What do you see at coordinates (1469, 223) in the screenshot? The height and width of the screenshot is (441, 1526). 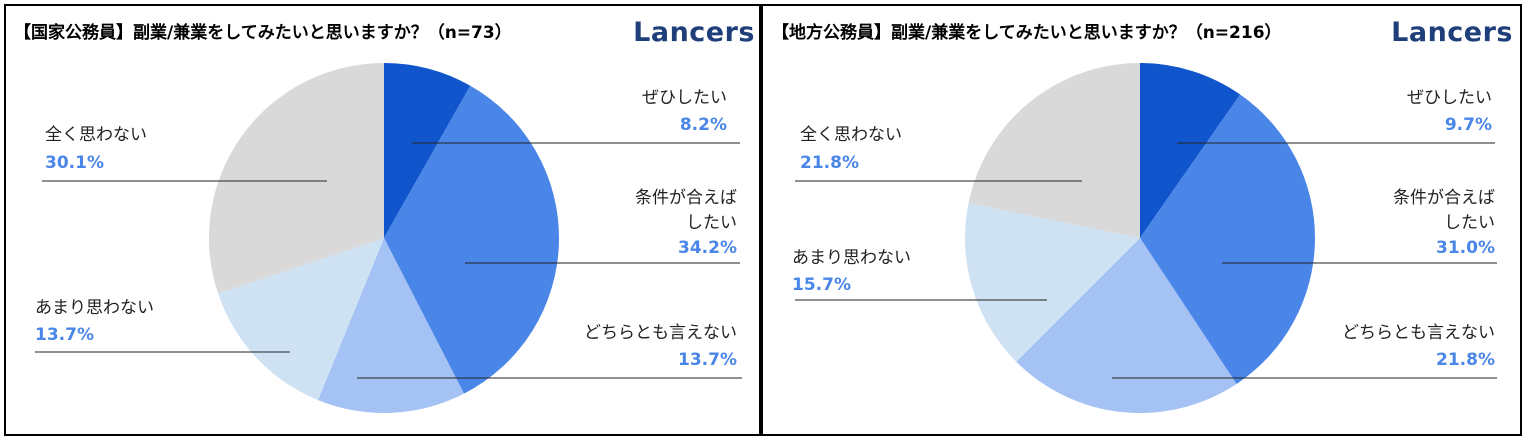 I see `label-cat1b-right: したい` at bounding box center [1469, 223].